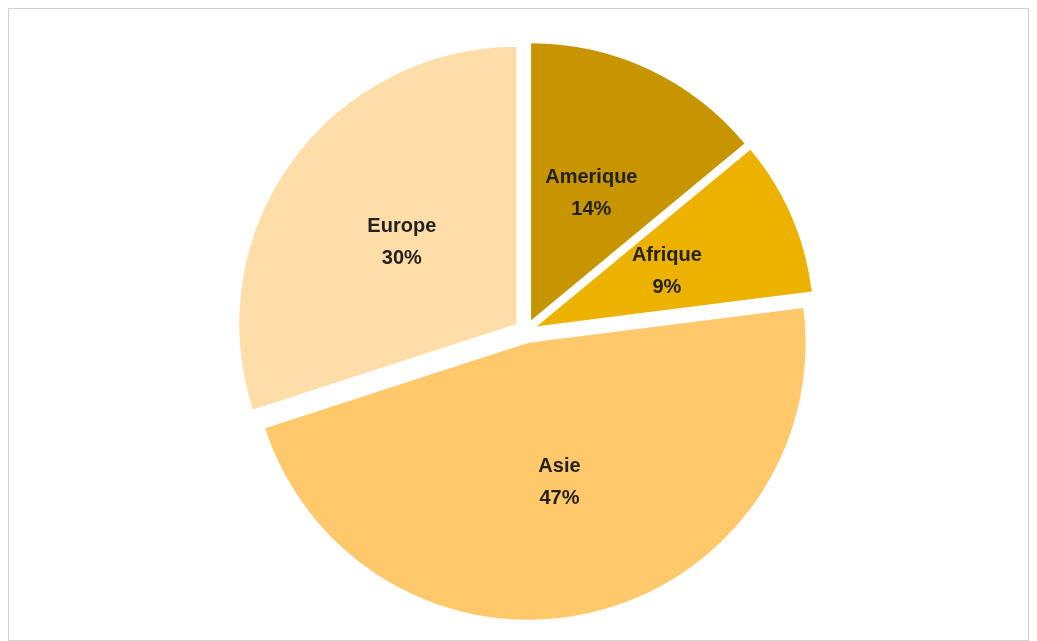 Image resolution: width=1037 pixels, height=641 pixels. Describe the element at coordinates (559, 464) in the screenshot. I see `slice-label: Asie` at that location.